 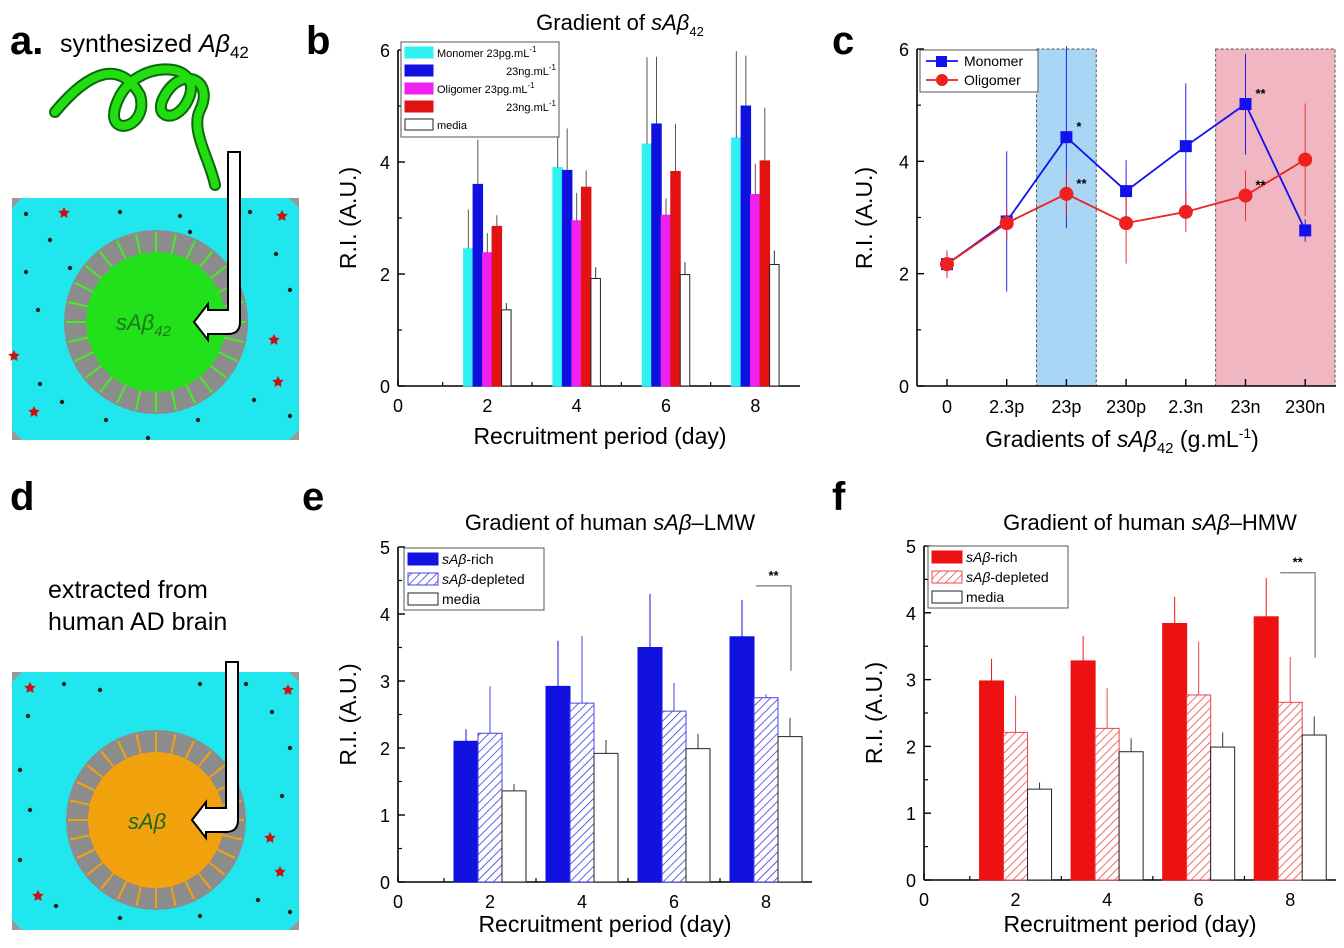 What do you see at coordinates (144, 325) in the screenshot?
I see `core-label-a: sAβ42` at bounding box center [144, 325].